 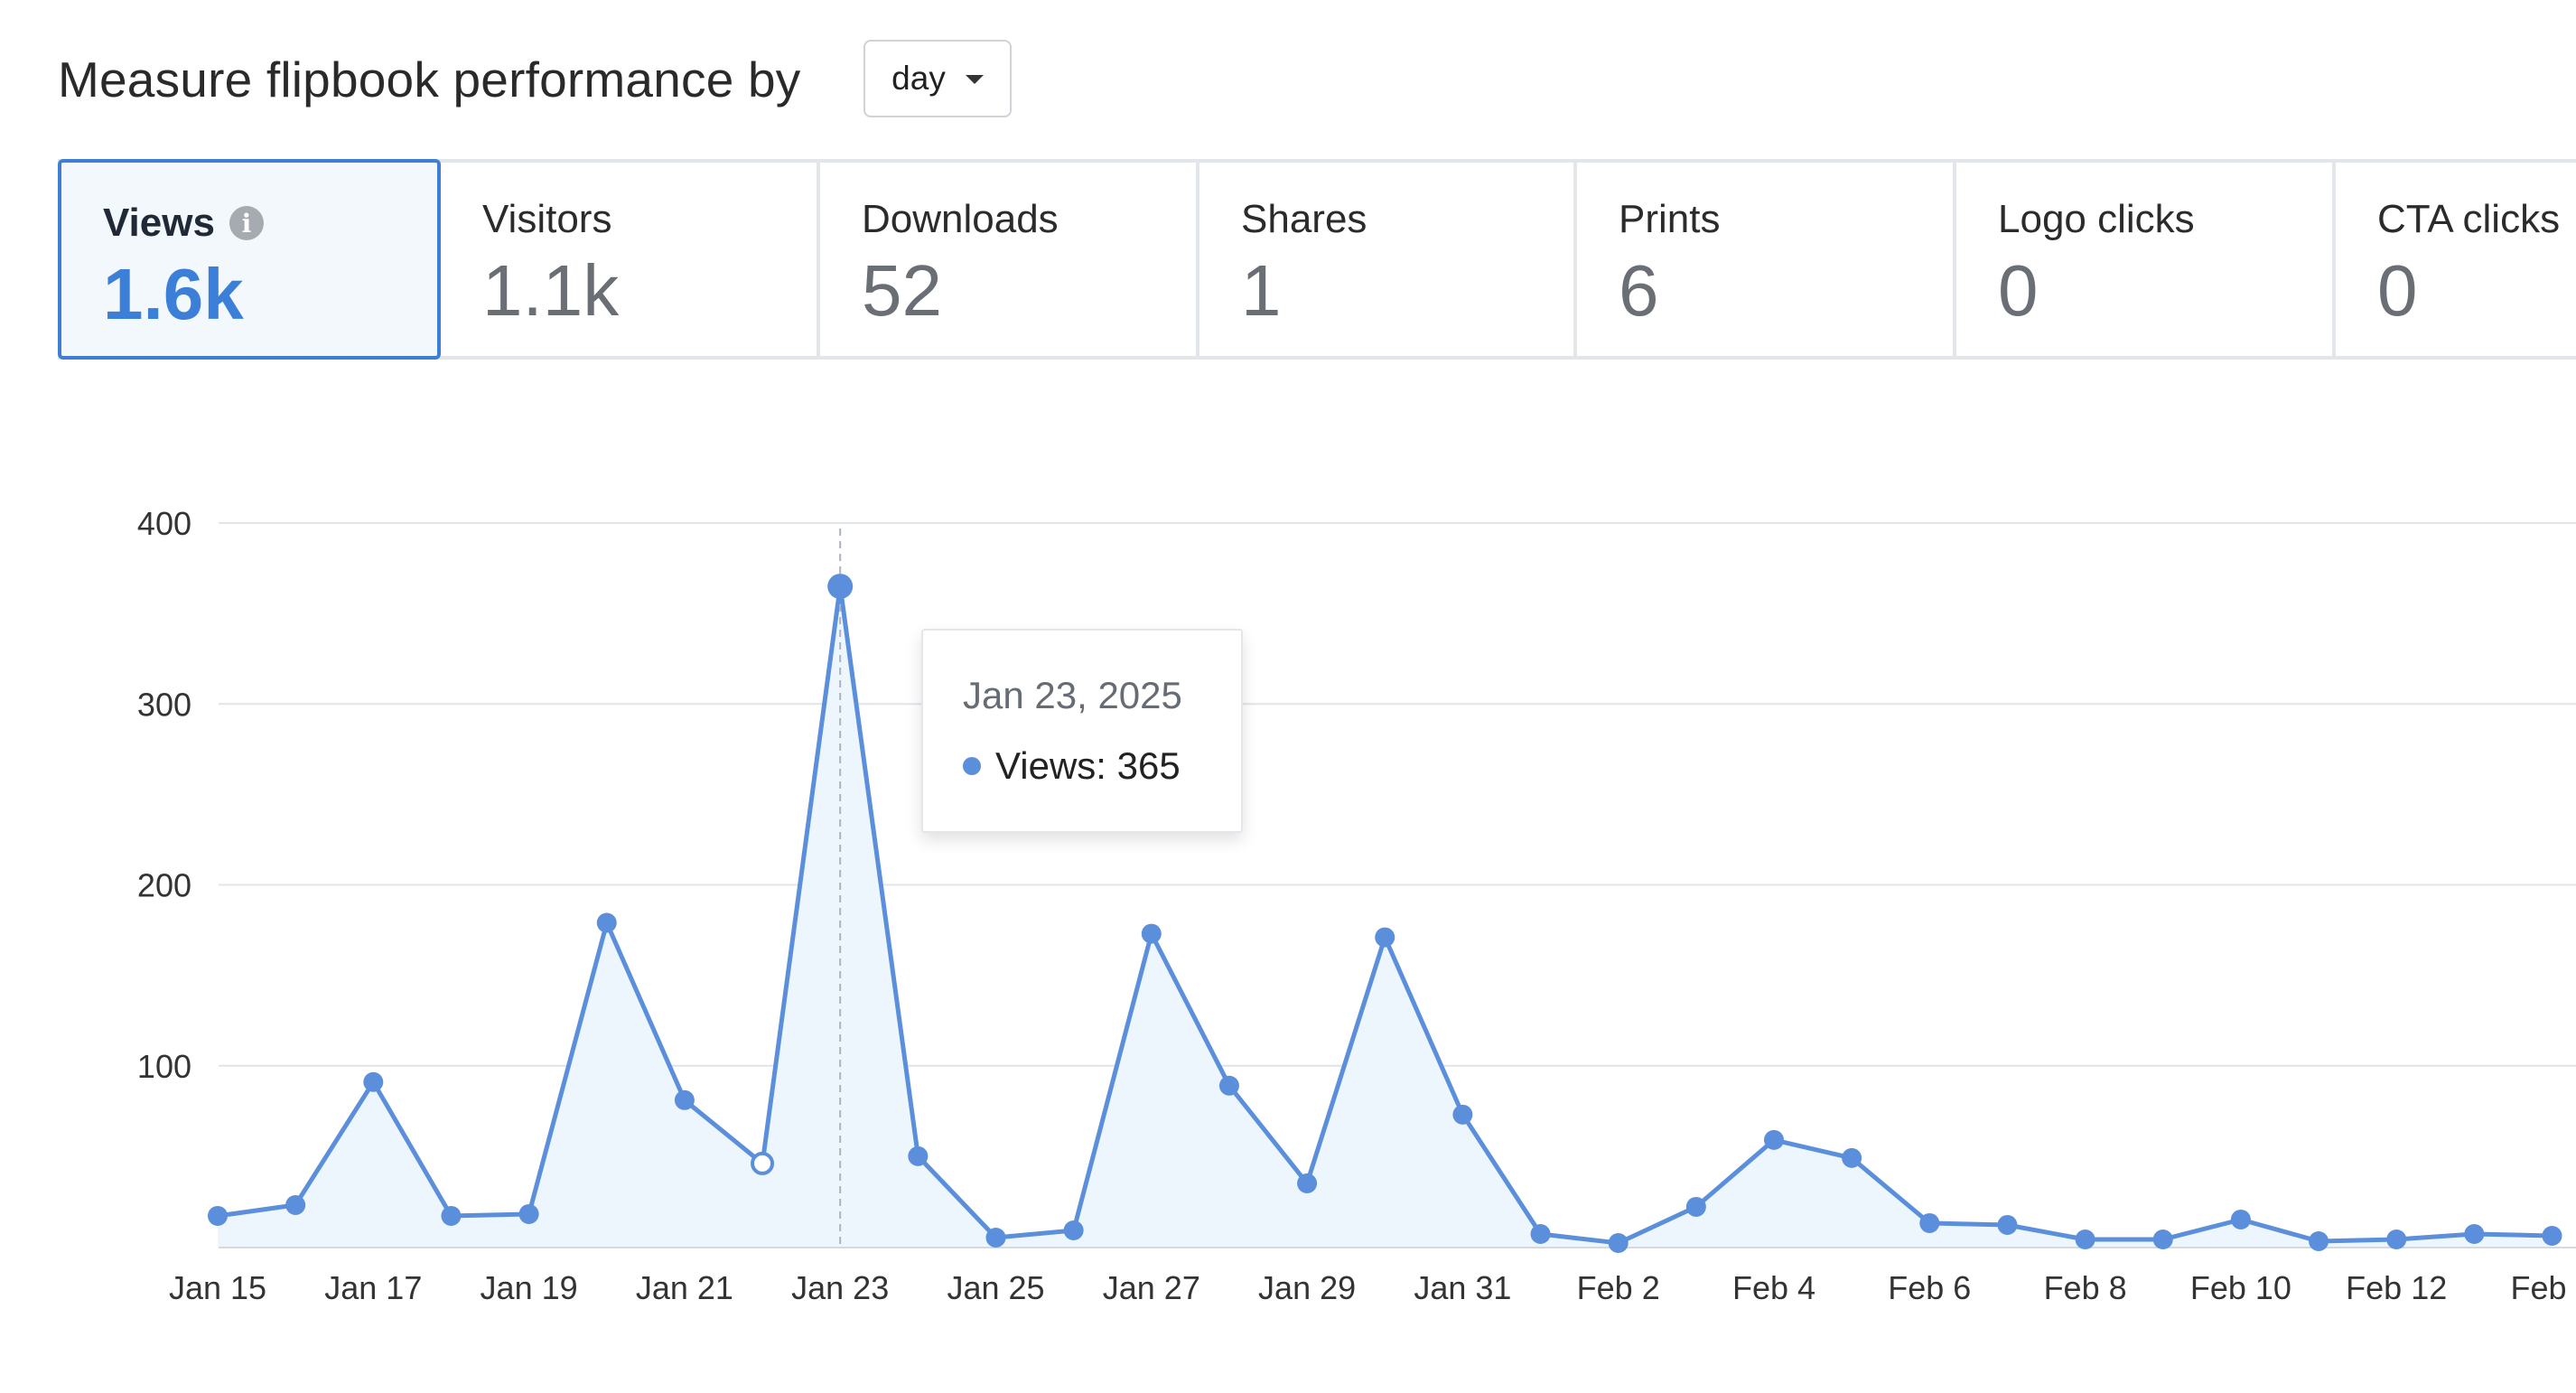 What do you see at coordinates (630, 259) in the screenshot?
I see `metric-tab-visitors: Visitors 1.1k` at bounding box center [630, 259].